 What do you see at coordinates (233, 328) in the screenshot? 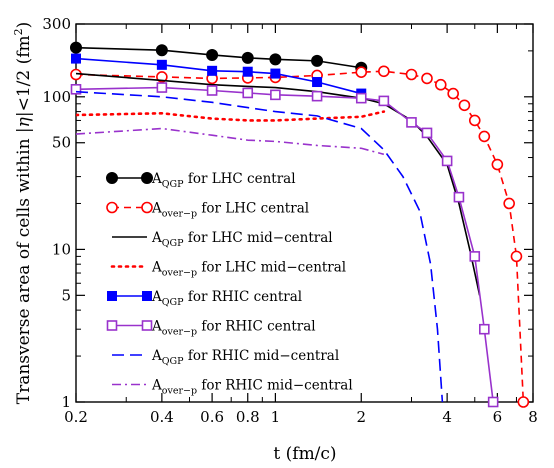
I see `legend-label: Aover−p for RHIC central` at bounding box center [233, 328].